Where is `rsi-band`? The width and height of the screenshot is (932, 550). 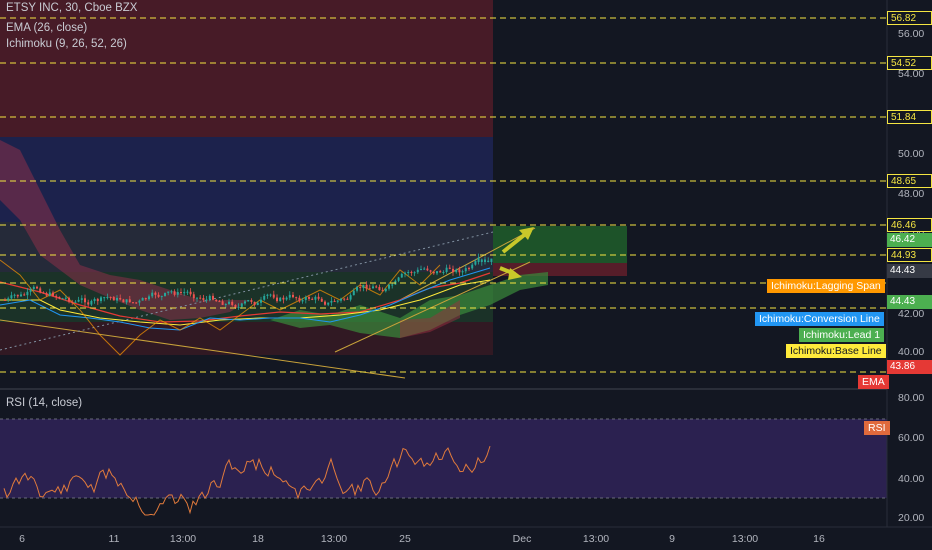
rsi-band is located at coordinates (443, 458).